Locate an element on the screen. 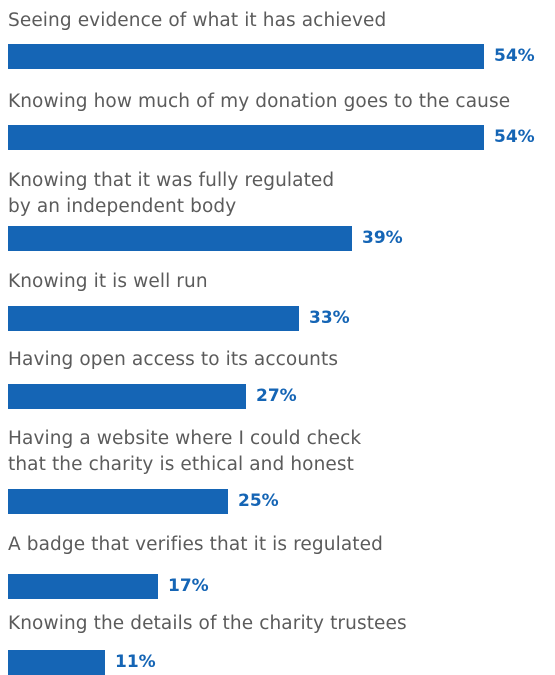 The width and height of the screenshot is (555, 675). category-label: Seeing evidence of what it has achieved is located at coordinates (197, 20).